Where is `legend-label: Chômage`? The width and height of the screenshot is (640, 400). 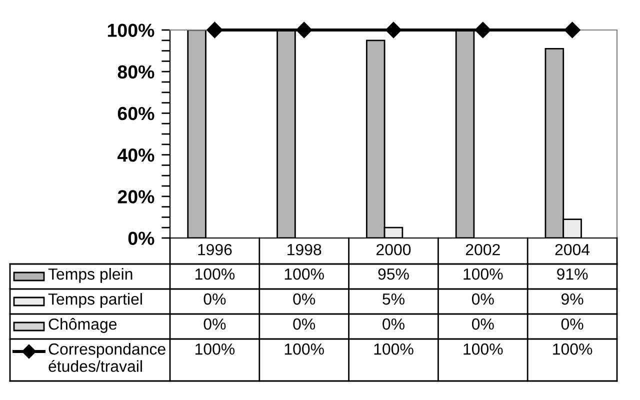 legend-label: Chômage is located at coordinates (82, 325).